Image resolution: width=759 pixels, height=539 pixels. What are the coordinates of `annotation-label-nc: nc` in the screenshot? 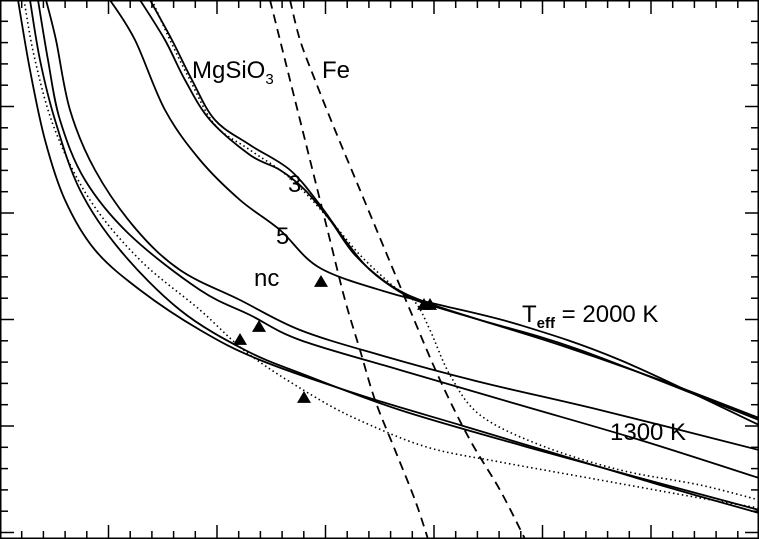 It's located at (266, 278).